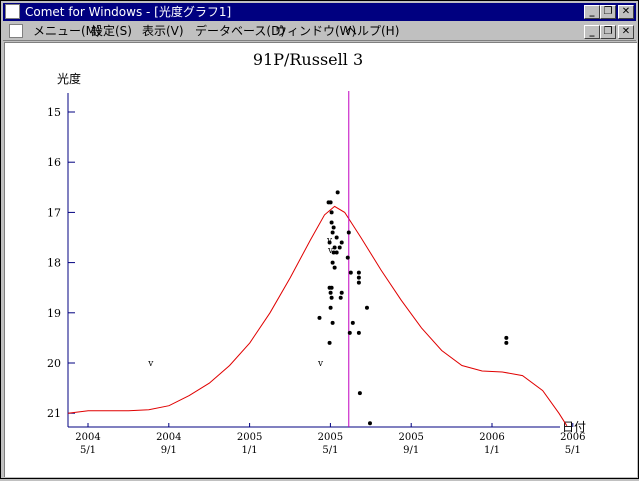  What do you see at coordinates (372, 31) in the screenshot?
I see `menu-help: ヘルプ(H)` at bounding box center [372, 31].